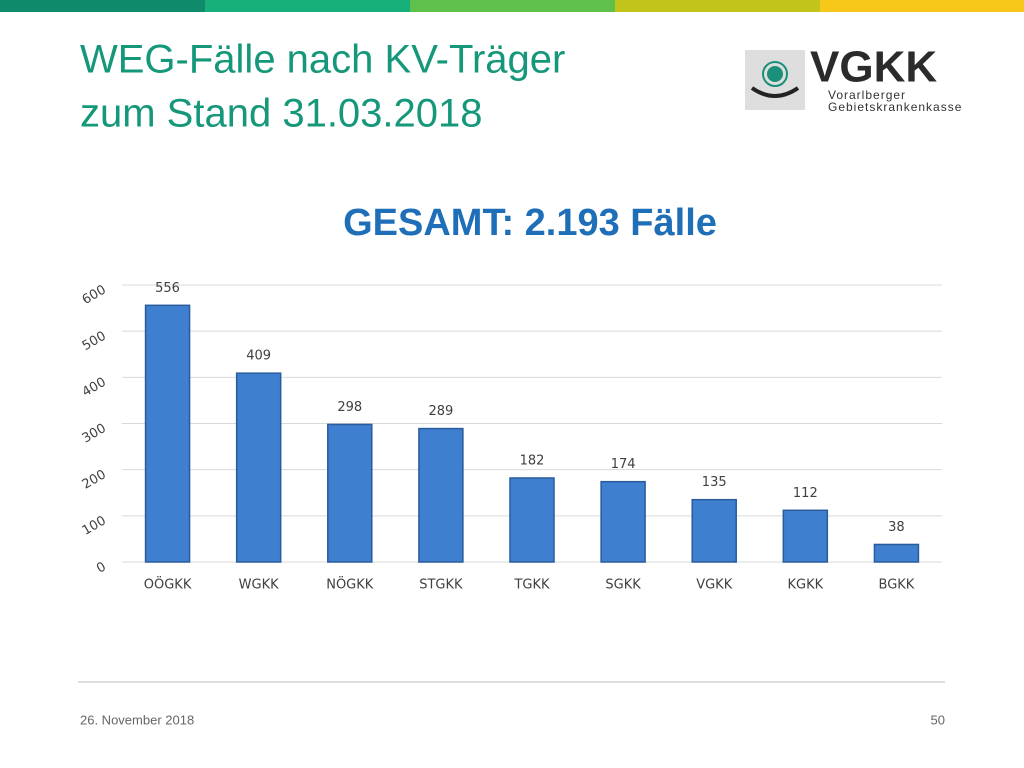  I want to click on x-tick-label: TGKK, so click(531, 585).